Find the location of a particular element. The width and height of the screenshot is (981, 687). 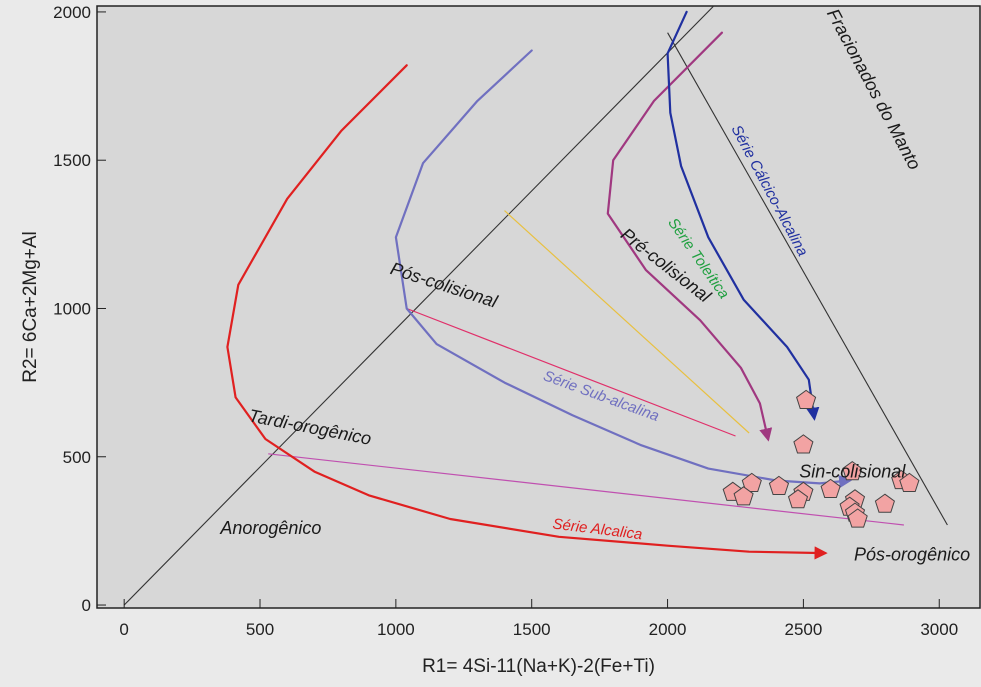

y-tick-label: 1500 is located at coordinates (72, 160).